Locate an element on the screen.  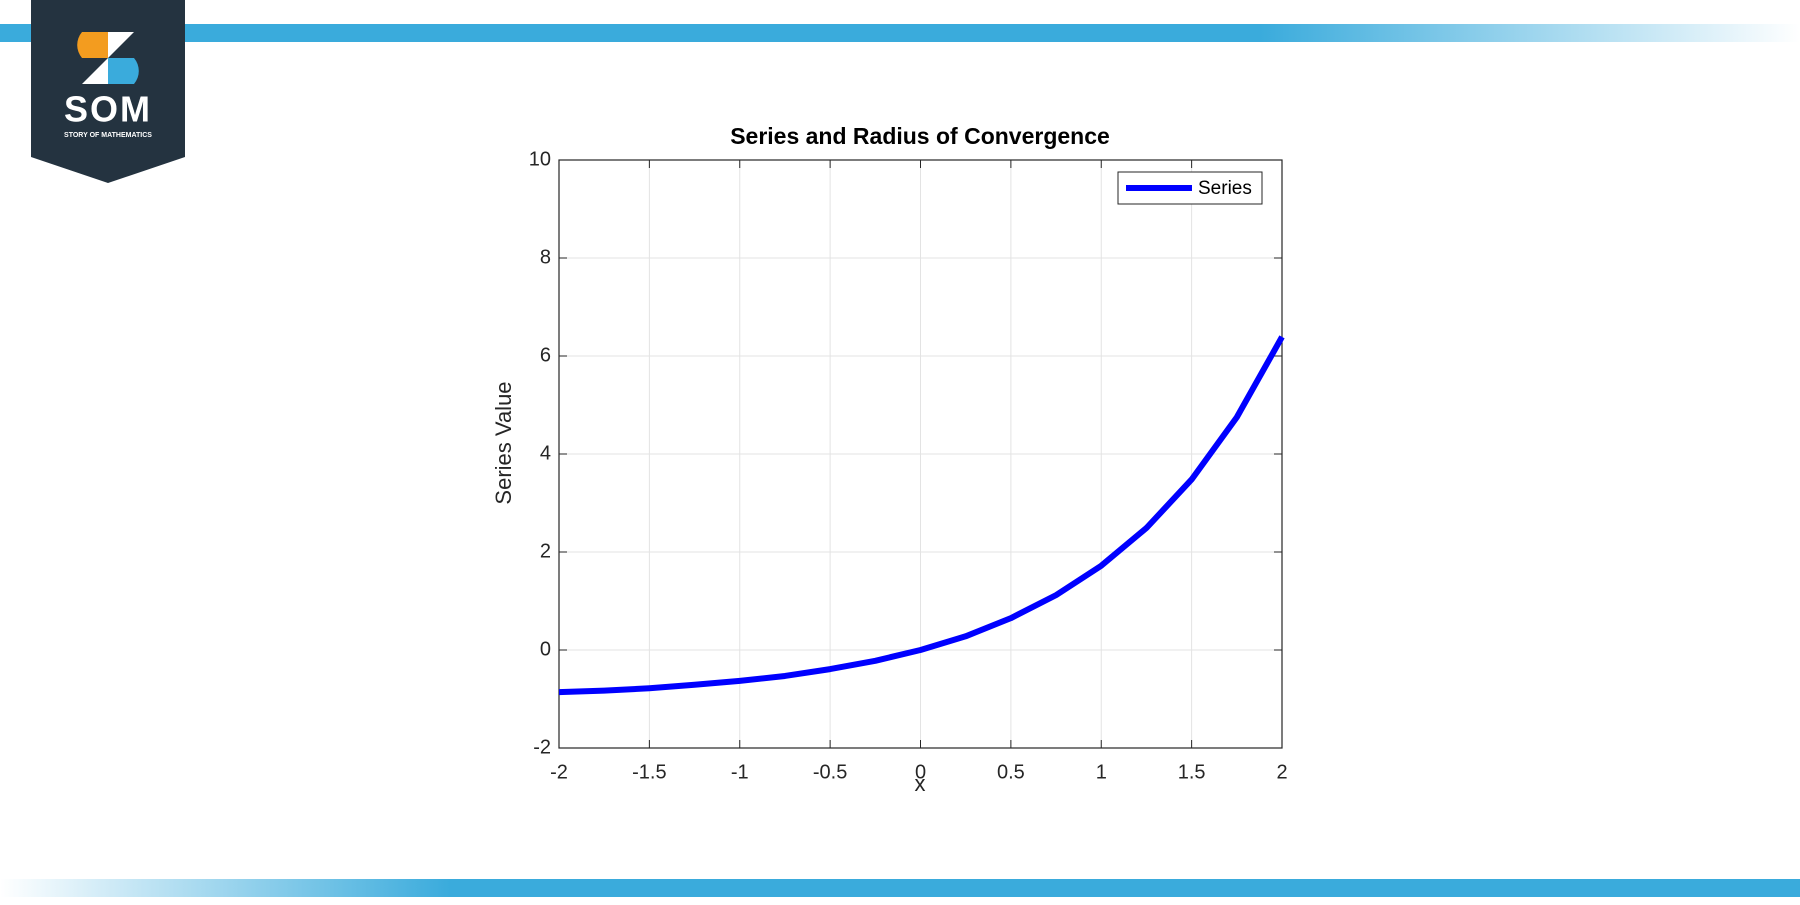
y-tick-label: -2 is located at coordinates (542, 747).